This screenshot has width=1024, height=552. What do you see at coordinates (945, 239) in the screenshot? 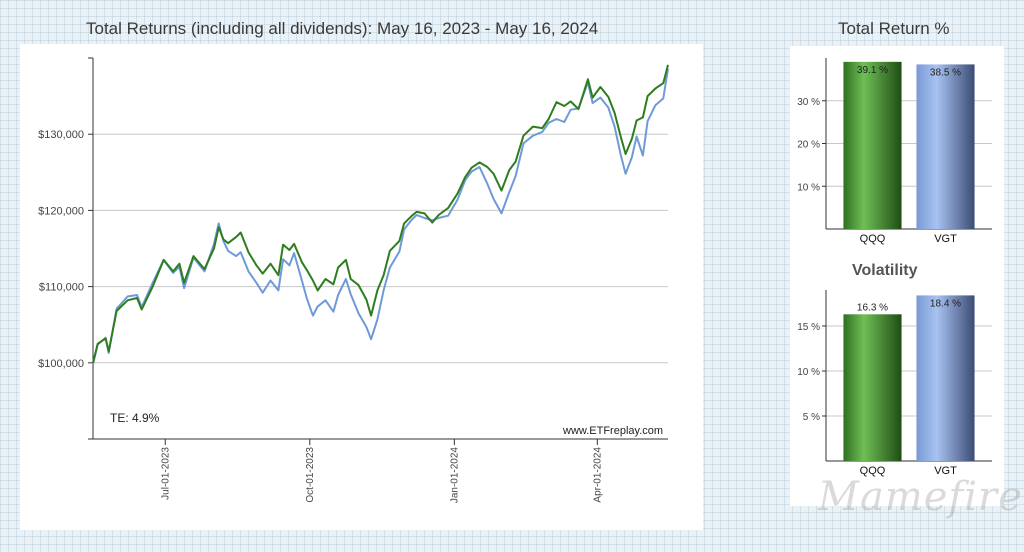
I see `ret-category-label: VGT` at bounding box center [945, 239].